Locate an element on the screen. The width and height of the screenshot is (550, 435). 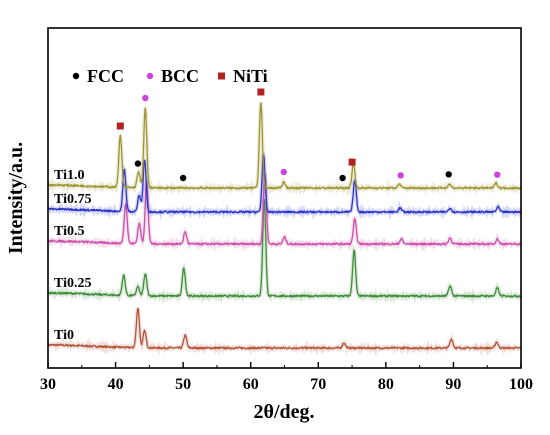
legend-fcc-marker is located at coordinates (76, 76).